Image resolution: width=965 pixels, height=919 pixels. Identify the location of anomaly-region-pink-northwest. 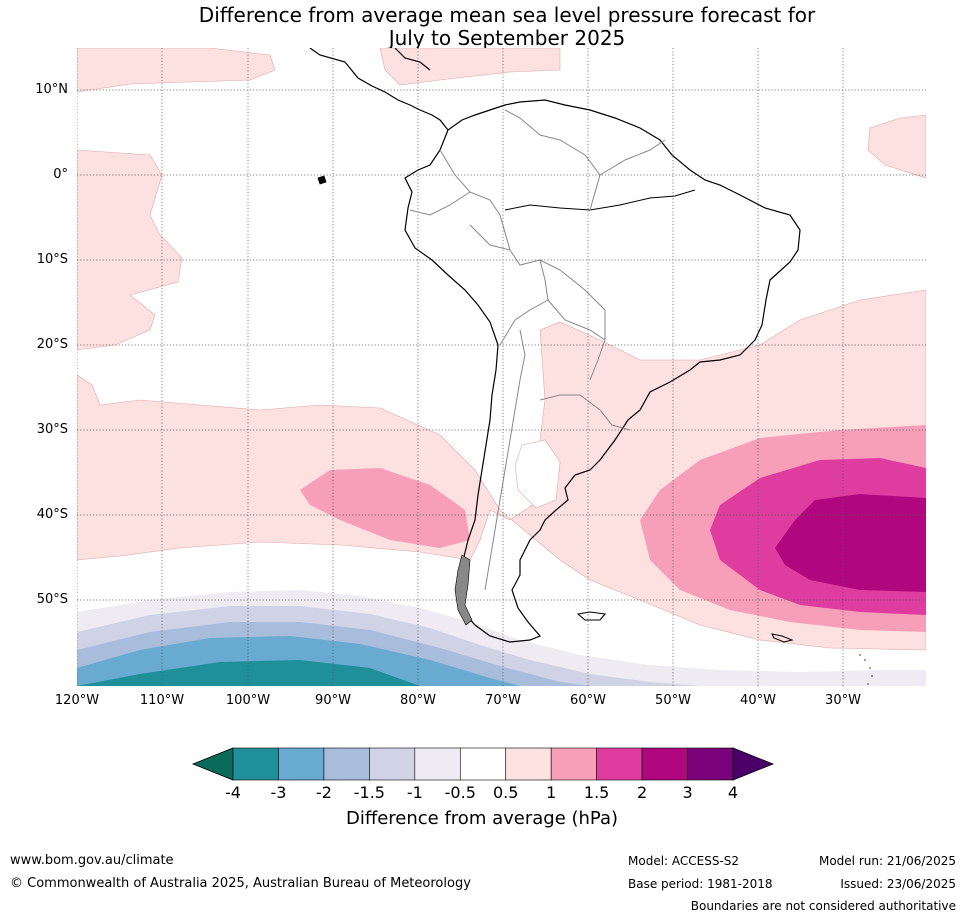
(176, 70).